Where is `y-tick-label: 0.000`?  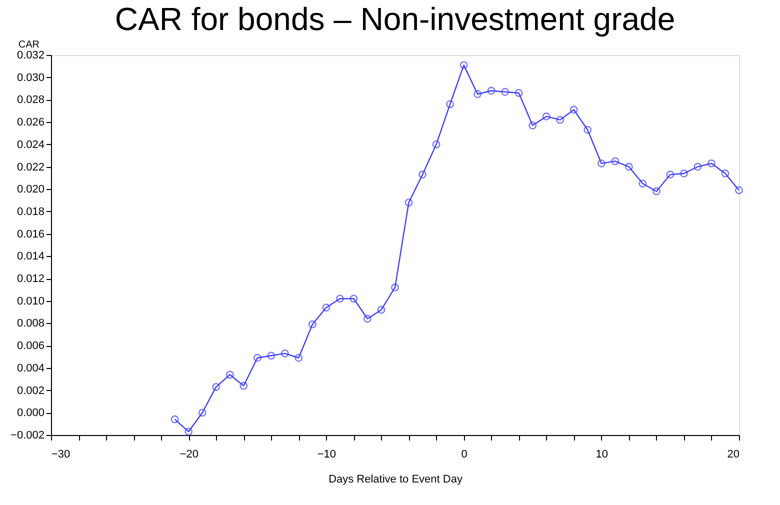
y-tick-label: 0.000 is located at coordinates (30, 413).